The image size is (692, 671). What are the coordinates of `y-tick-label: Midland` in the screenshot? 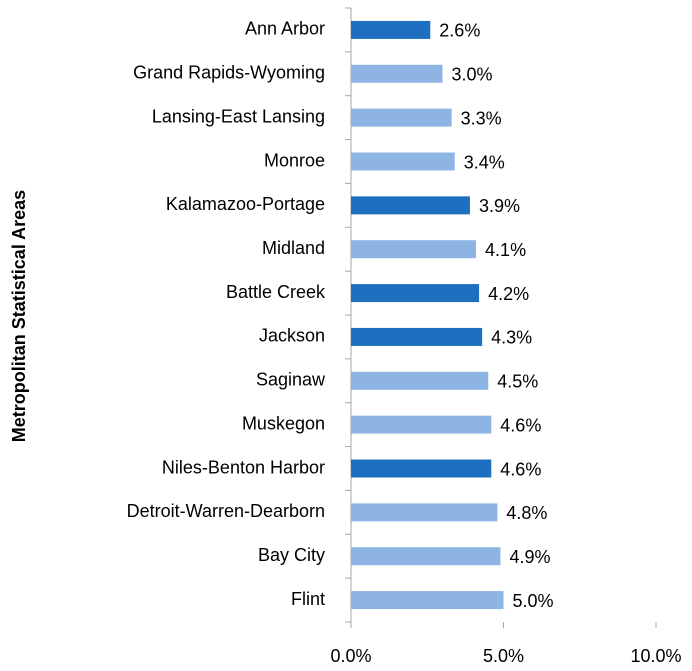 It's located at (293, 248).